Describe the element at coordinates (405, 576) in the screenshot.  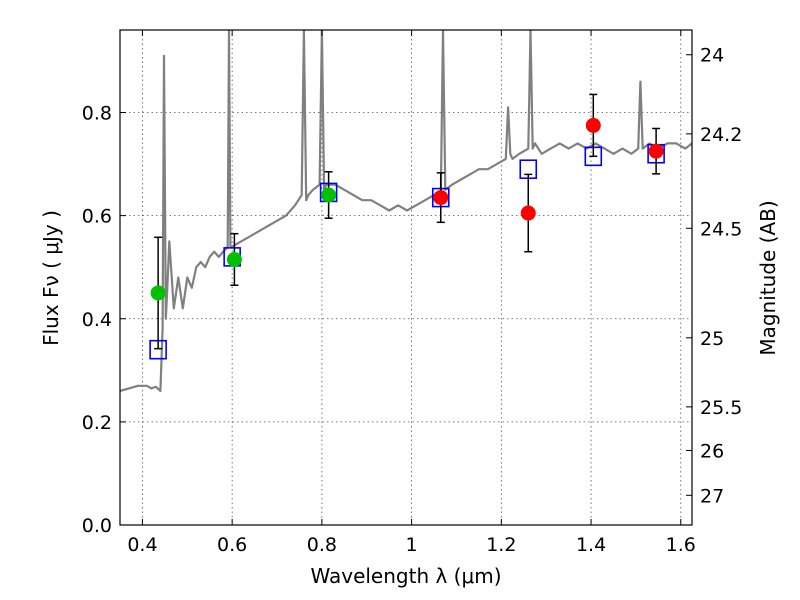
I see `x-axis-label: Wavelength λ (μm)` at that location.